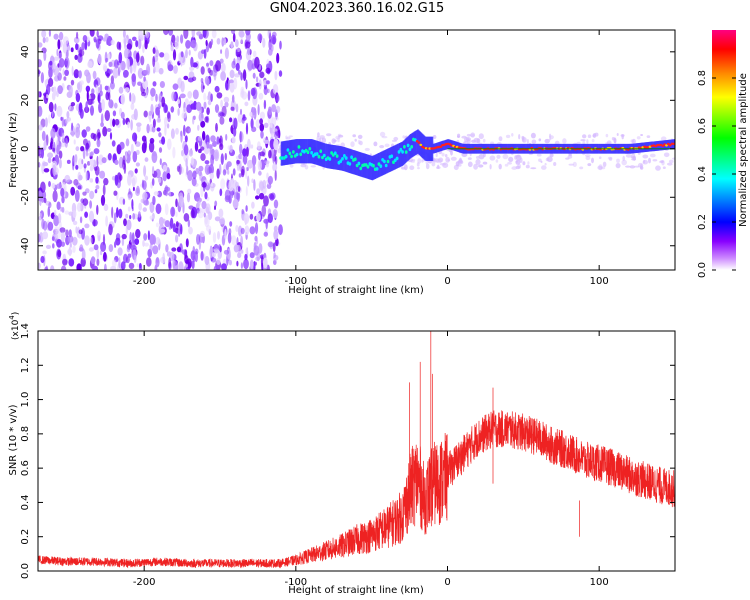 This screenshot has width=750, height=600. What do you see at coordinates (356, 290) in the screenshot?
I see `spectrogram-x-label: Height of straight line (km)` at bounding box center [356, 290].